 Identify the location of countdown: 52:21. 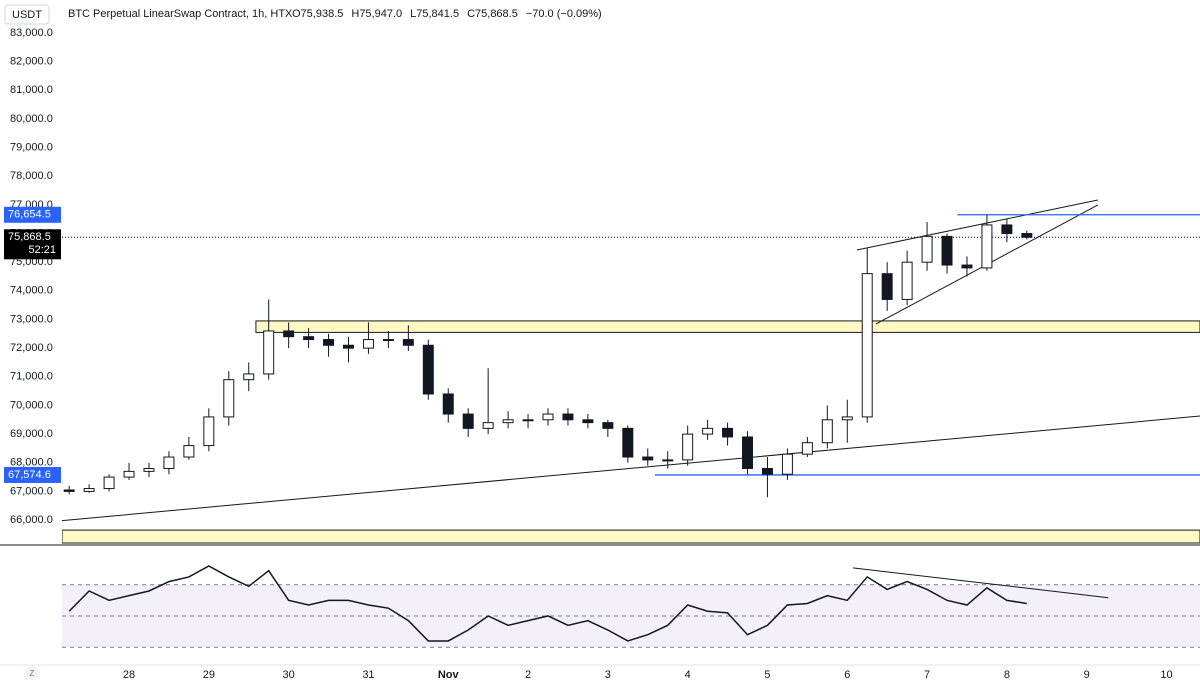
(42, 250).